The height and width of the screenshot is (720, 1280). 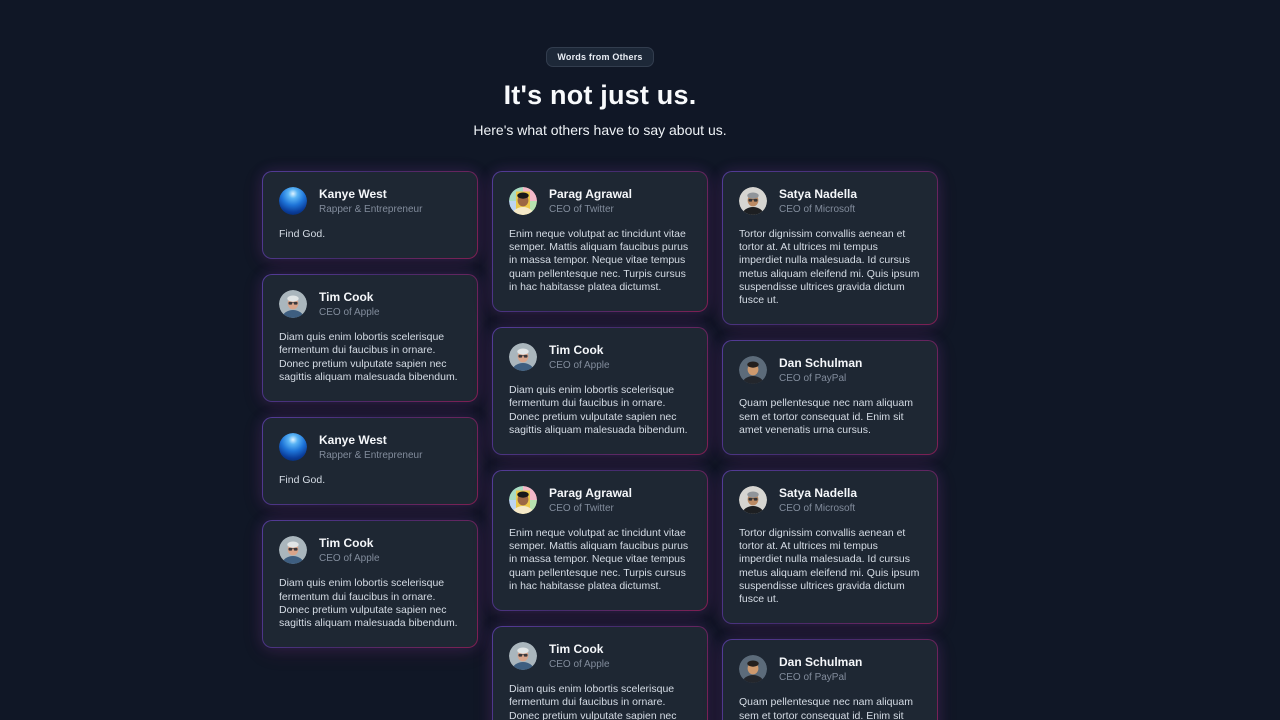 I want to click on section-subtitle: Here's what others have to say about us., so click(x=600, y=130).